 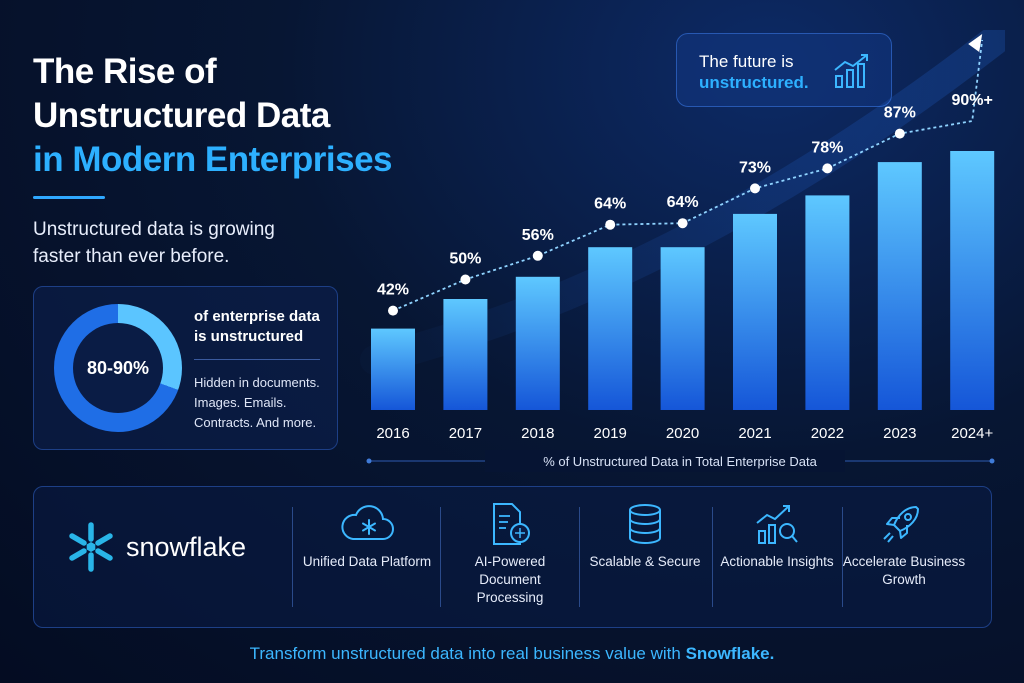 I want to click on future-line-2: unstructured., so click(x=754, y=82).